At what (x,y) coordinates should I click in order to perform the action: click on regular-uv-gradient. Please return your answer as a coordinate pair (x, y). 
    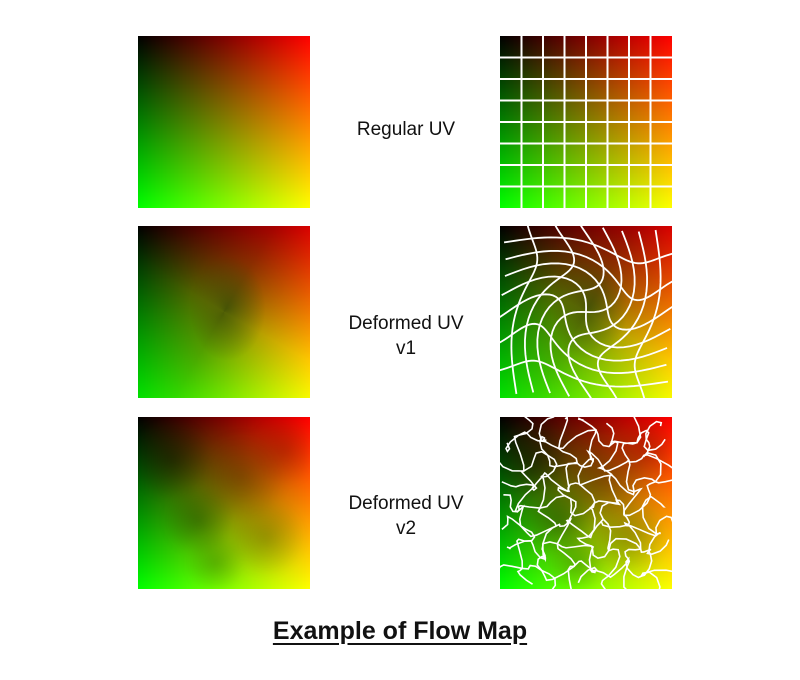
    Looking at the image, I should click on (224, 122).